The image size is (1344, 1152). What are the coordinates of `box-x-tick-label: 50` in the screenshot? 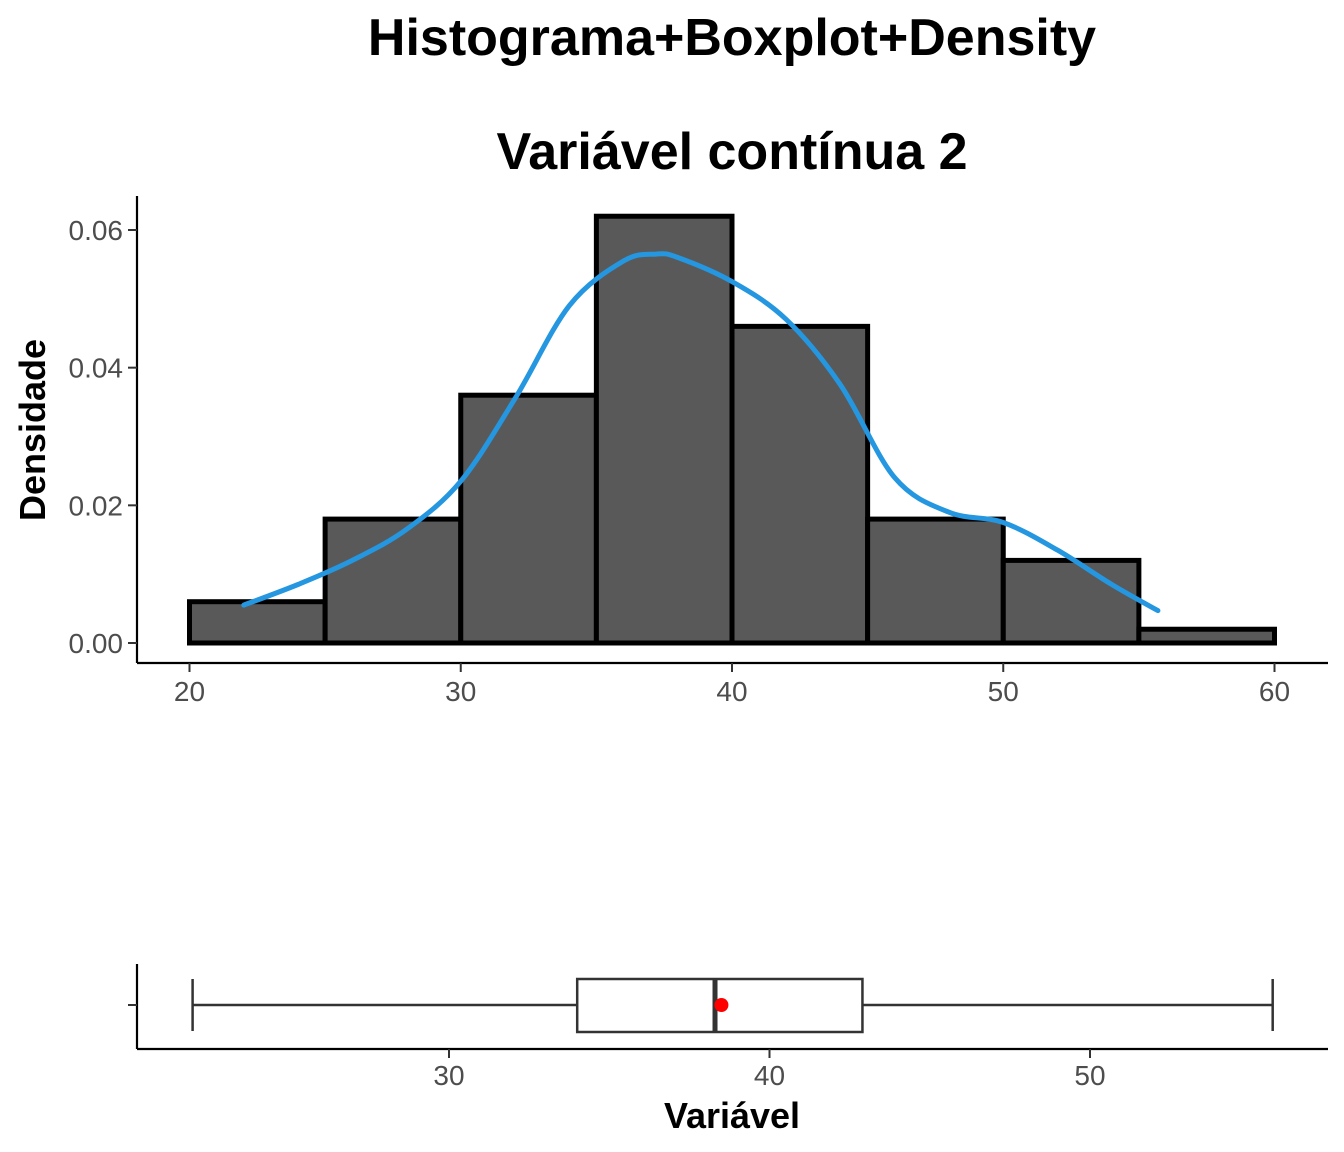 It's located at (1089, 1075).